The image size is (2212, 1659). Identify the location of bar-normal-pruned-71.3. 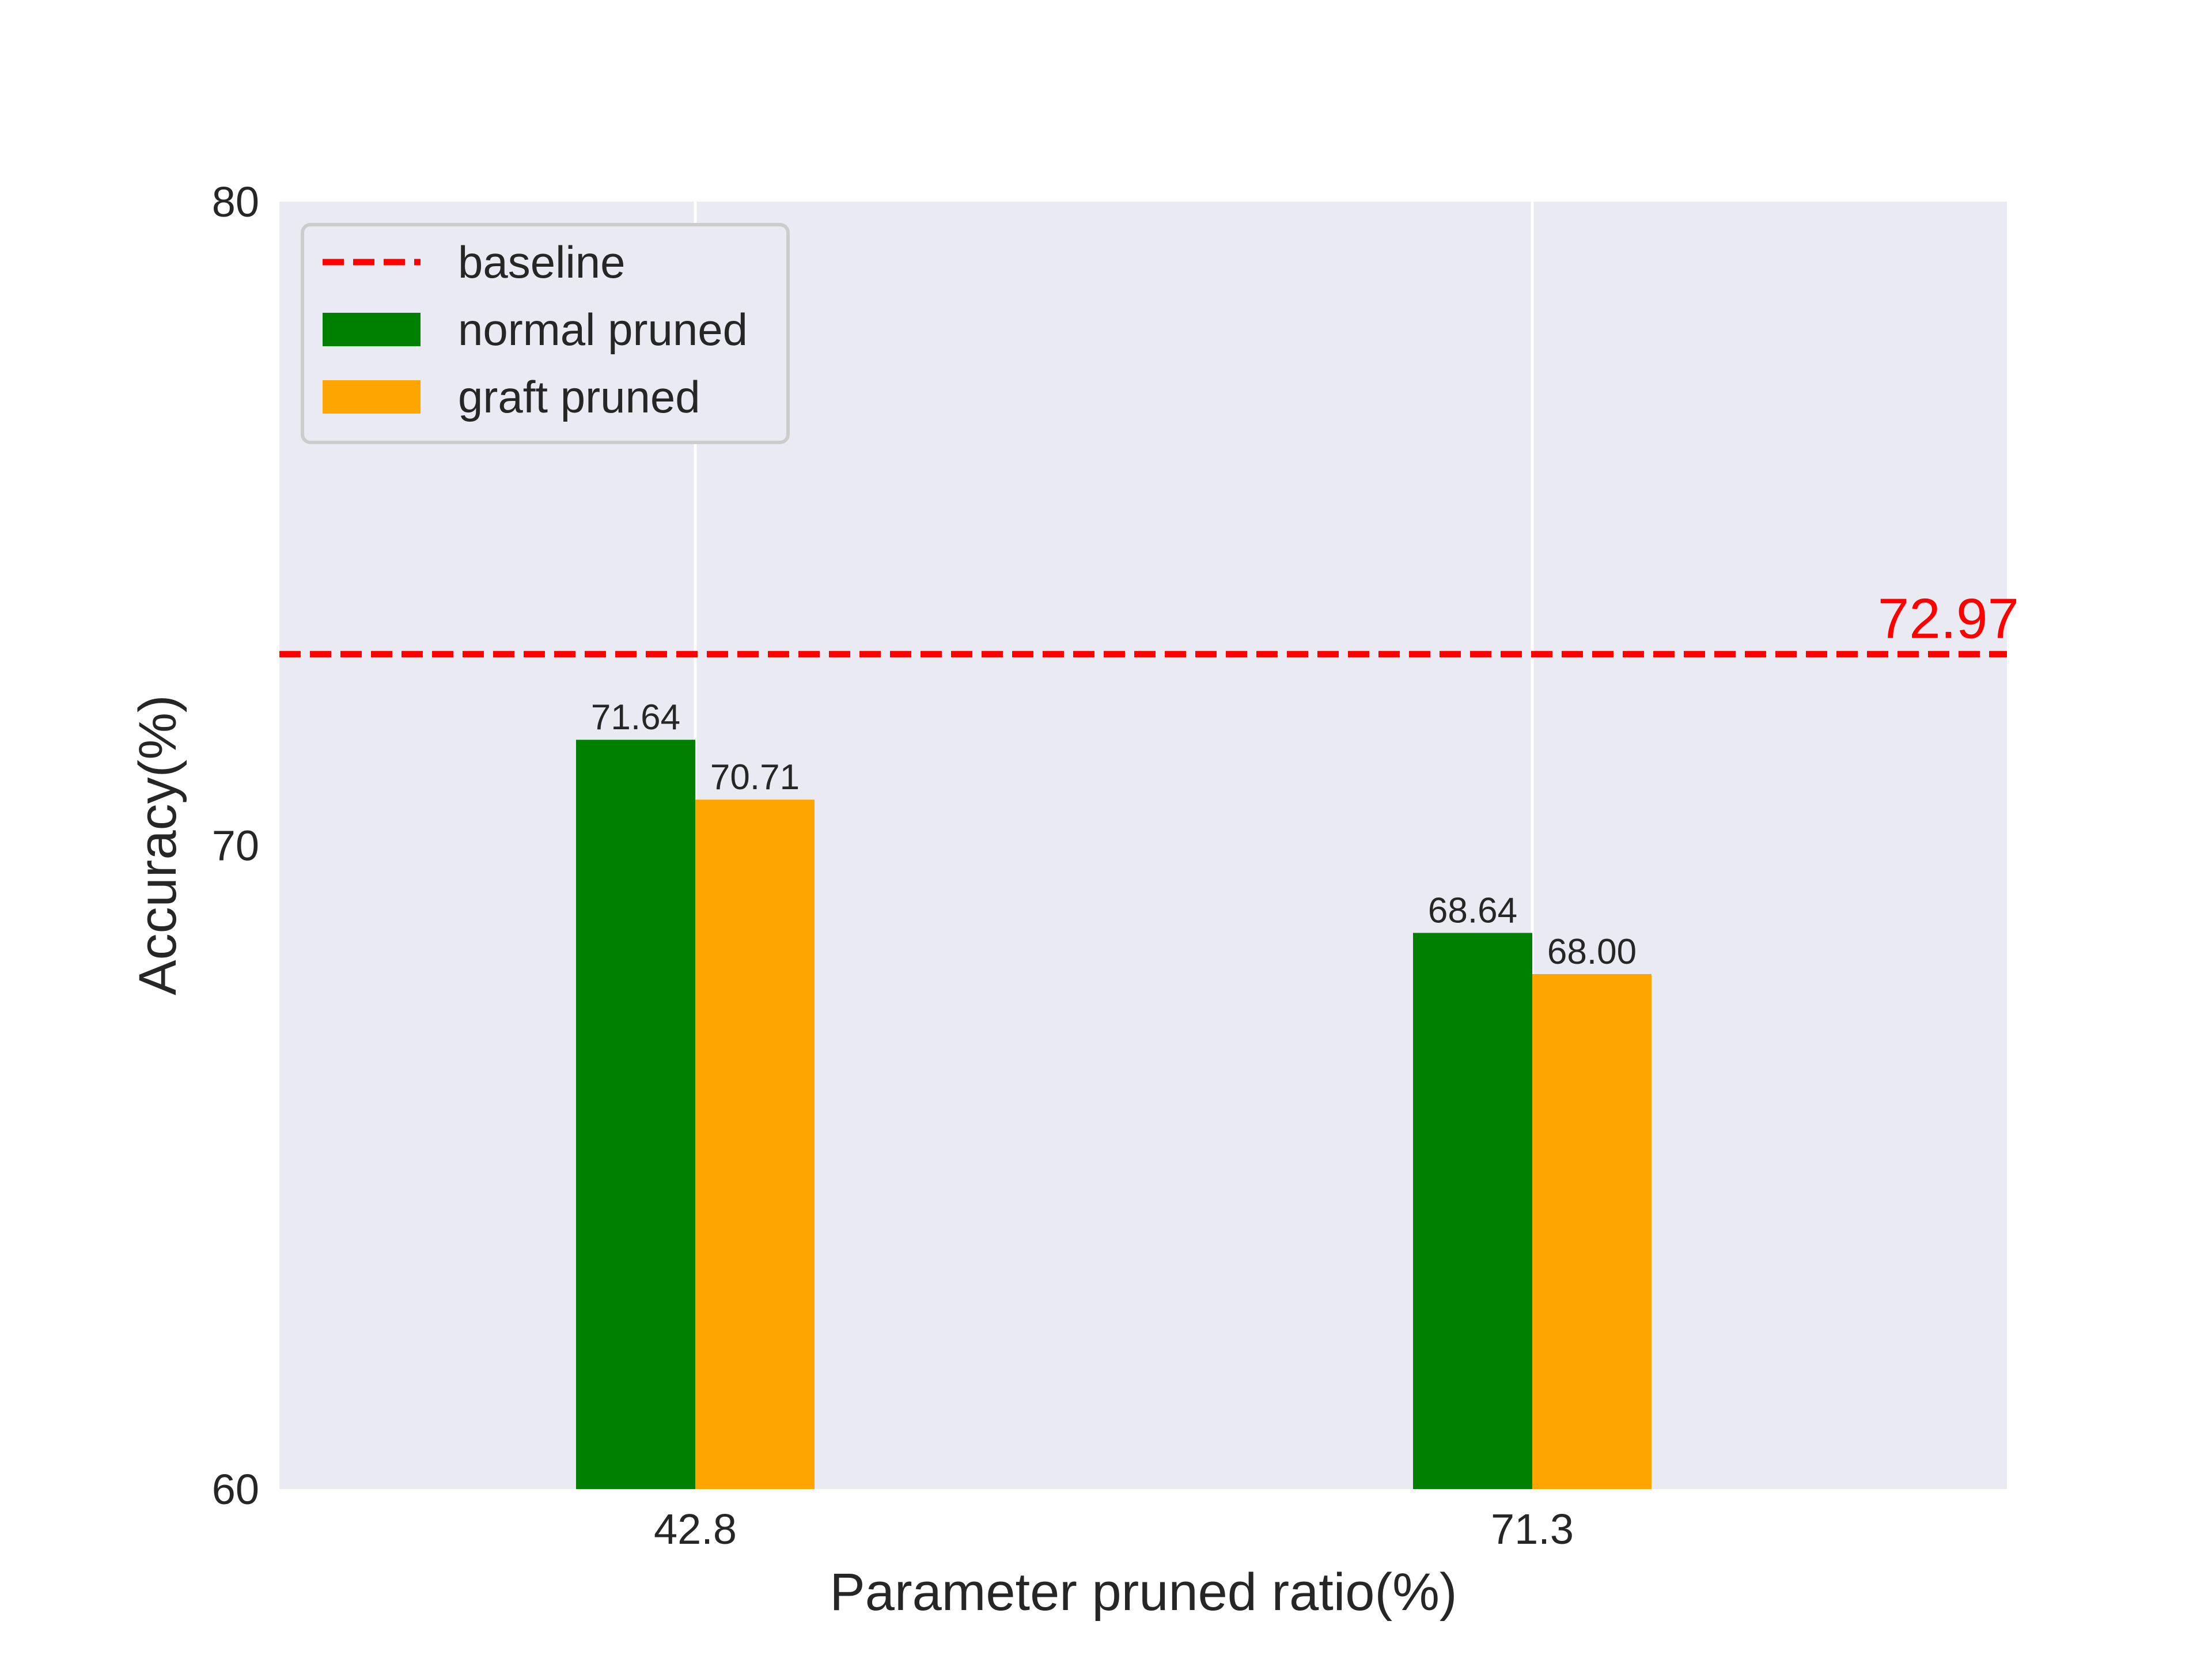
(1472, 1211).